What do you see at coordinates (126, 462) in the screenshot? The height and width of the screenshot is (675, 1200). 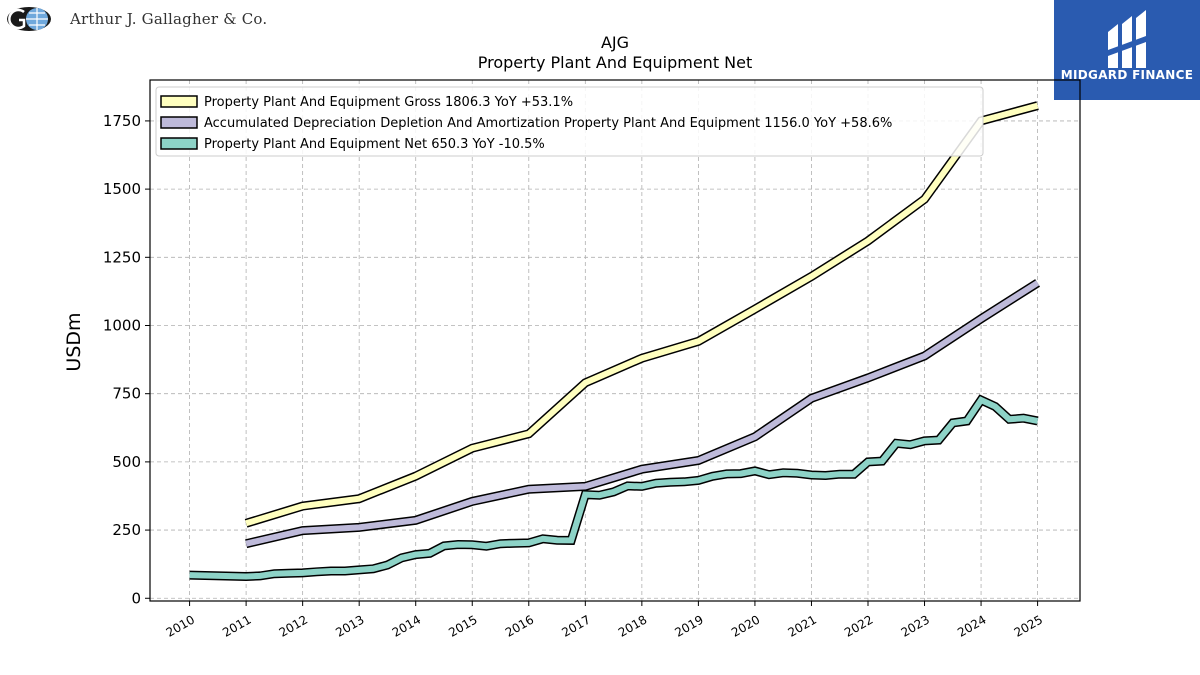 I see `y-tick-label: 500` at bounding box center [126, 462].